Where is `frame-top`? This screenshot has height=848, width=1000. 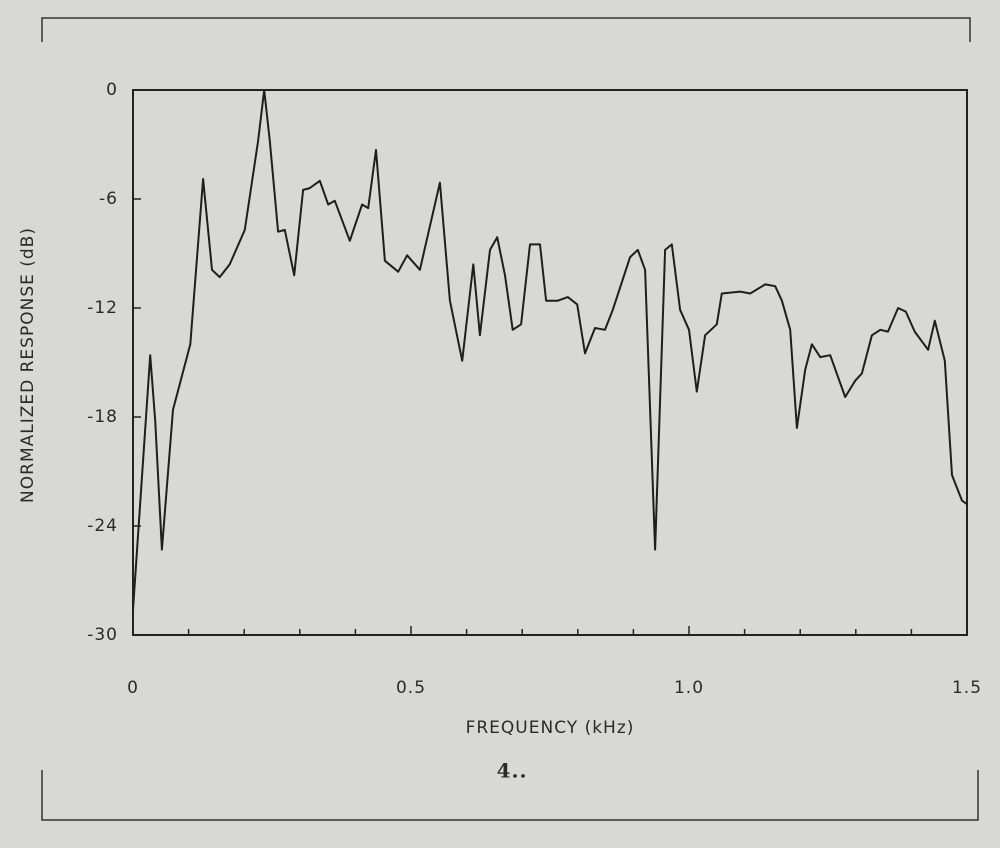 frame-top is located at coordinates (506, 29).